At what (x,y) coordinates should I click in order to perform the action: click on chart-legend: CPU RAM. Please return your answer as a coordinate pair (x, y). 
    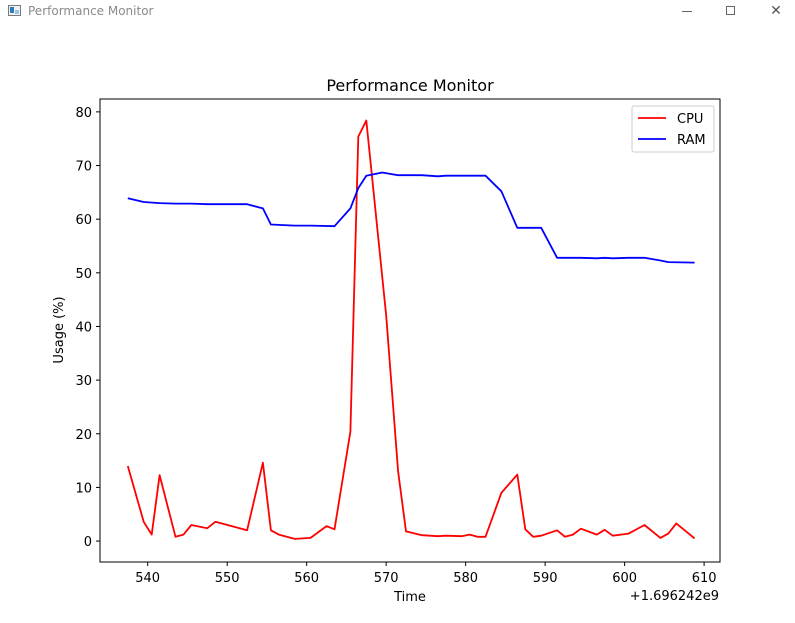
    Looking at the image, I should click on (673, 129).